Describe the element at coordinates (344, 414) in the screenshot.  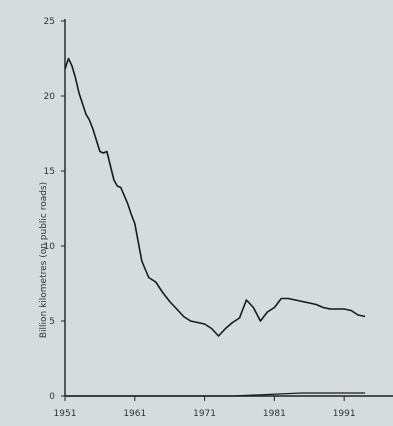
I see `x-tick-label: 1991` at that location.